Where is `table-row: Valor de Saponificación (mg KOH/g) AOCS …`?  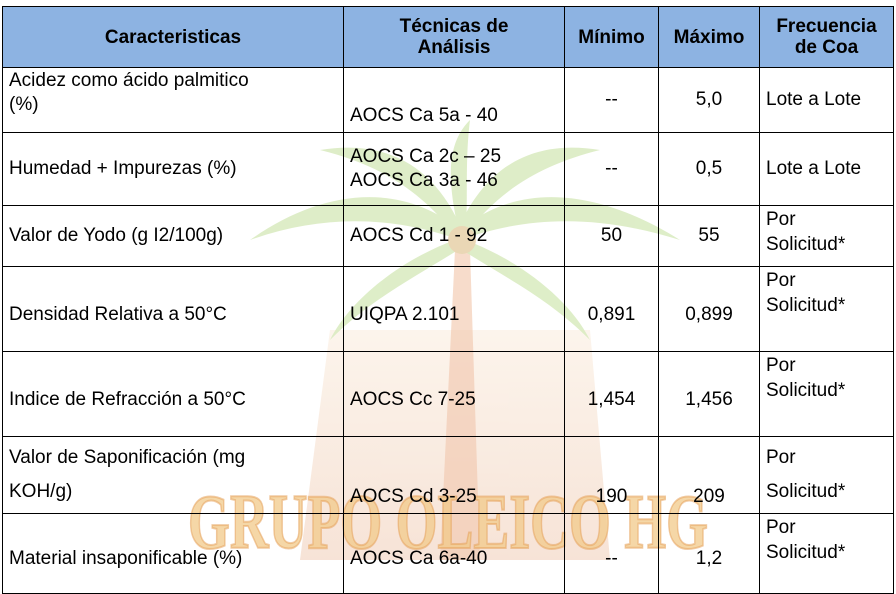
table-row: Valor de Saponificación (mg KOH/g) AOCS … is located at coordinates (448, 475).